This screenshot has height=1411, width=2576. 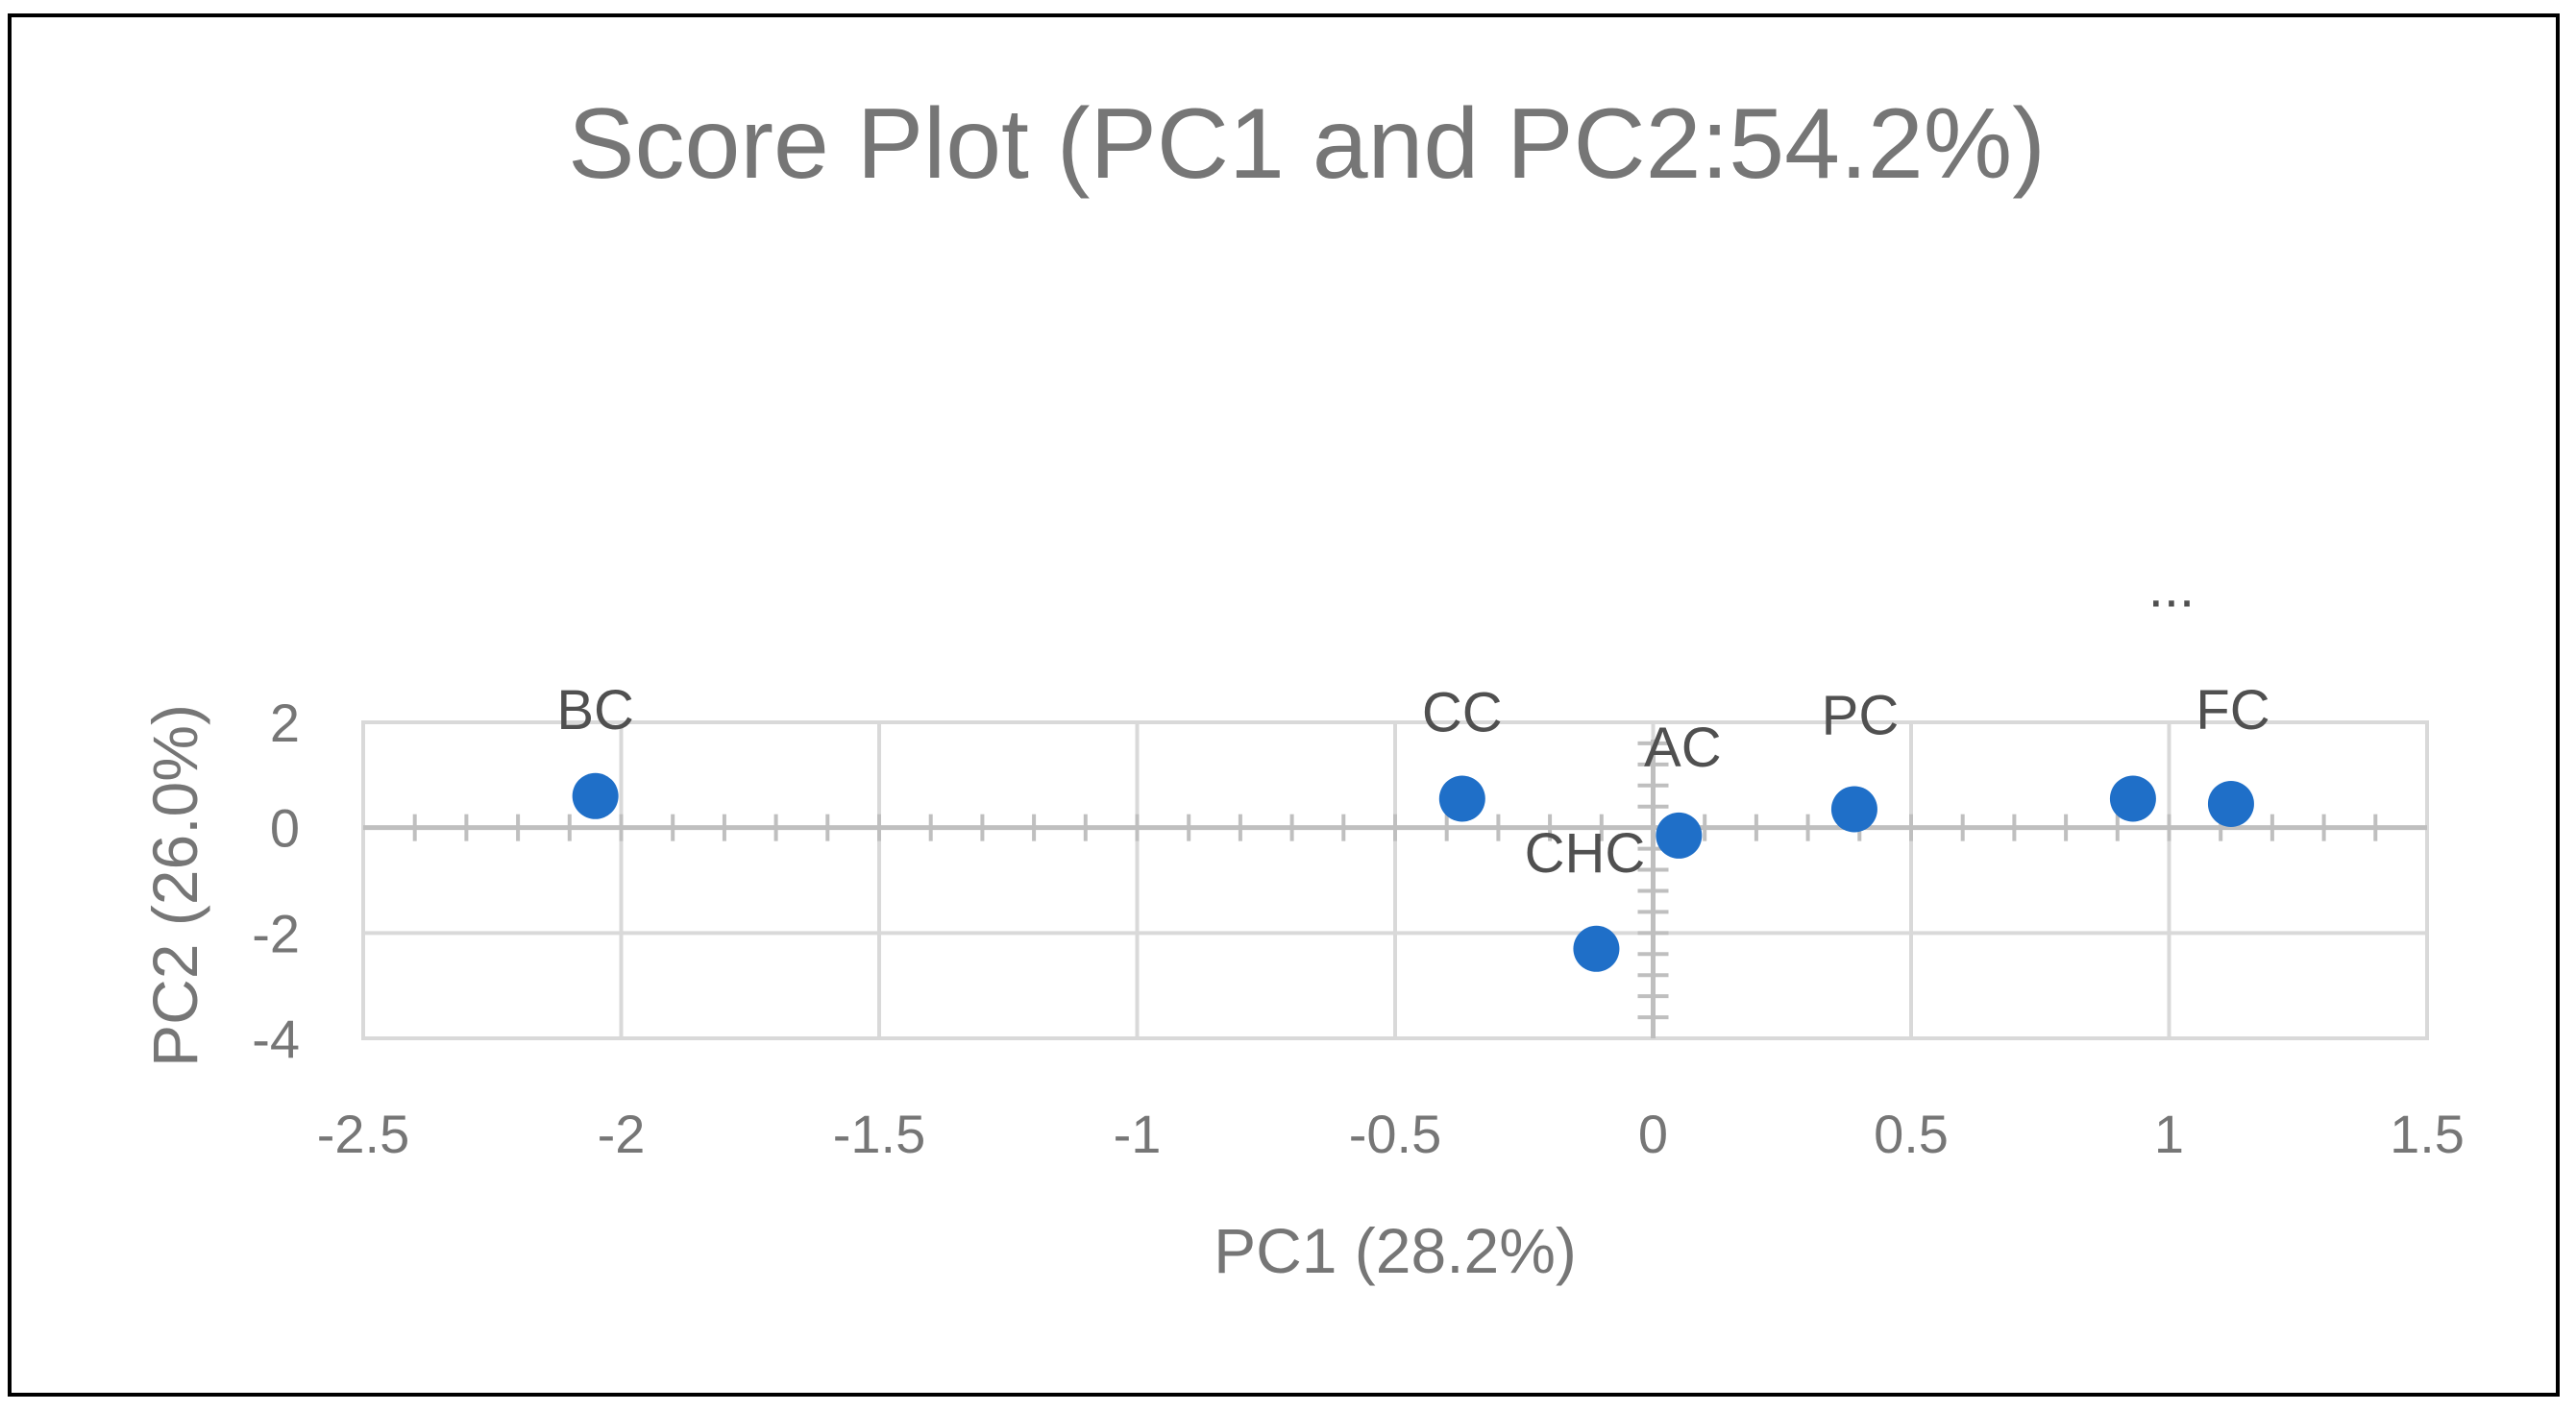 I want to click on x-tick-label: -0.5, so click(x=1395, y=1134).